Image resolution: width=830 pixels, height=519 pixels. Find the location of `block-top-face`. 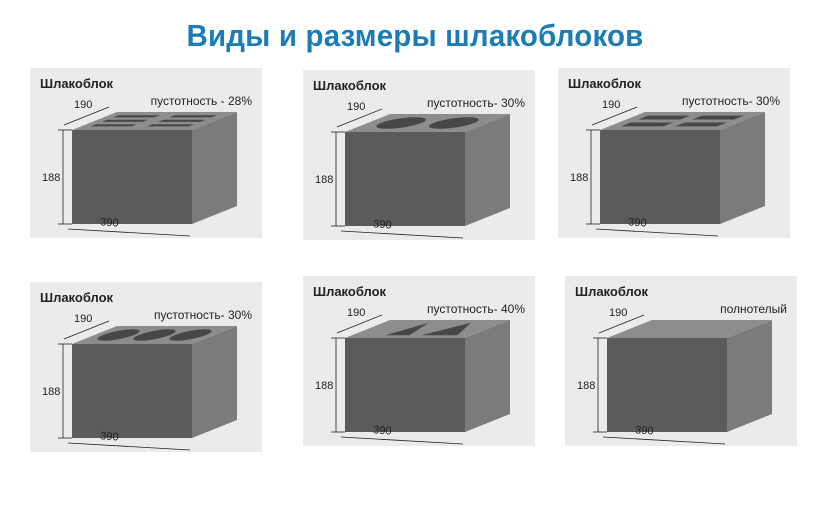

block-top-face is located at coordinates (689, 329).